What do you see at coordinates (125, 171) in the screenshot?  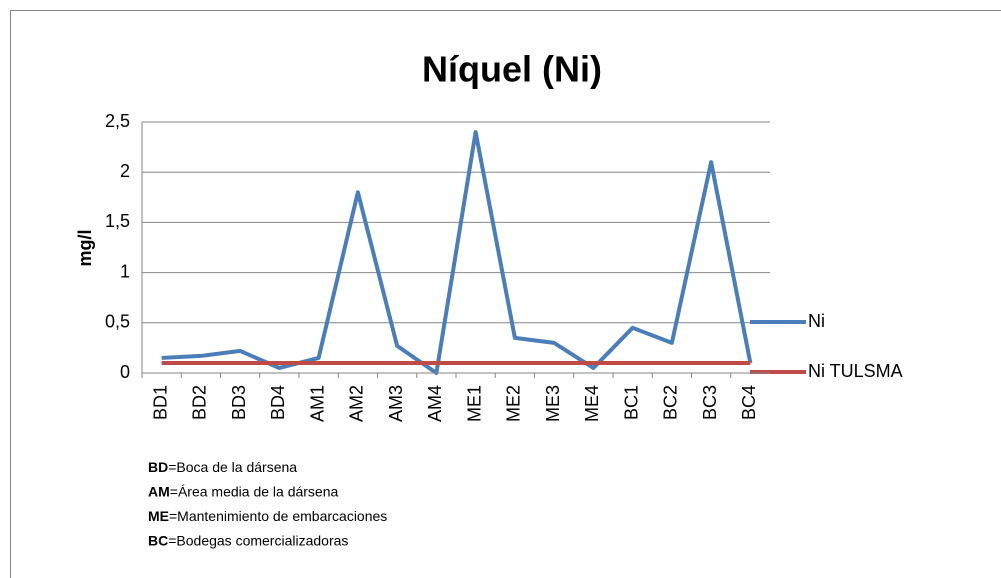 I see `y-tick-label: 2` at bounding box center [125, 171].